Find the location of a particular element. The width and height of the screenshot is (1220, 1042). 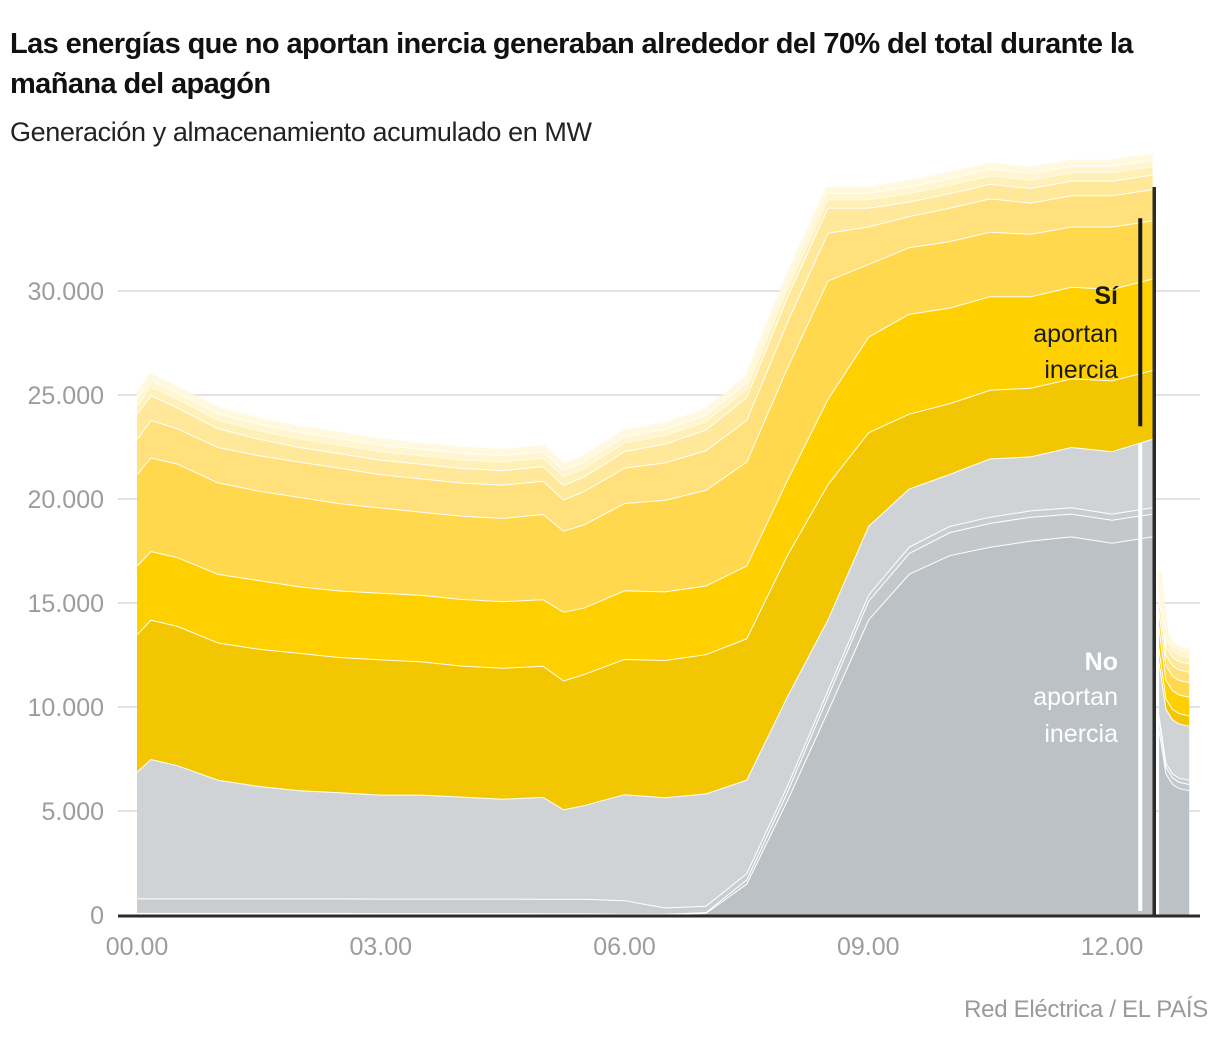

y-tick-label: 15.000 is located at coordinates (66, 604).